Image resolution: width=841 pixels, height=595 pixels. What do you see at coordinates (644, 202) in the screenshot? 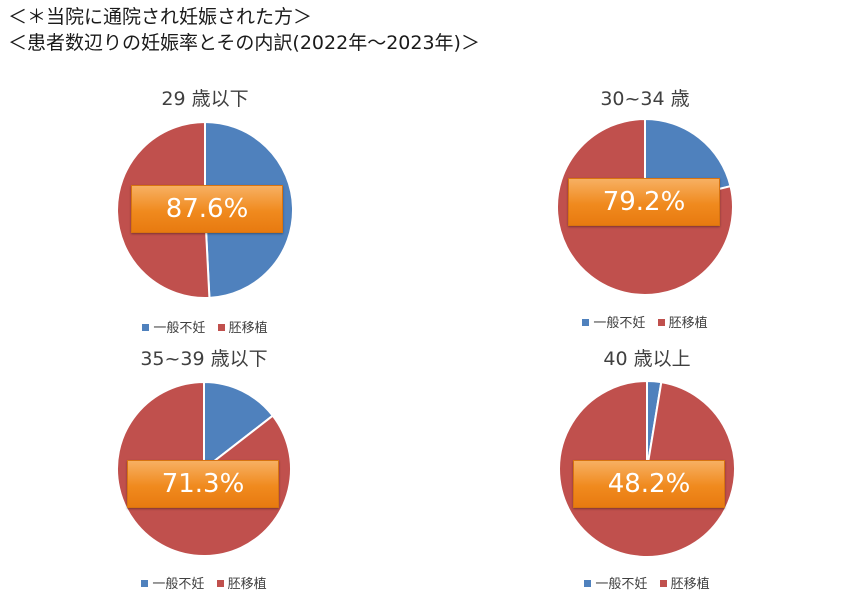
I see `pregnancy-rate-label: 79.2%` at bounding box center [644, 202].